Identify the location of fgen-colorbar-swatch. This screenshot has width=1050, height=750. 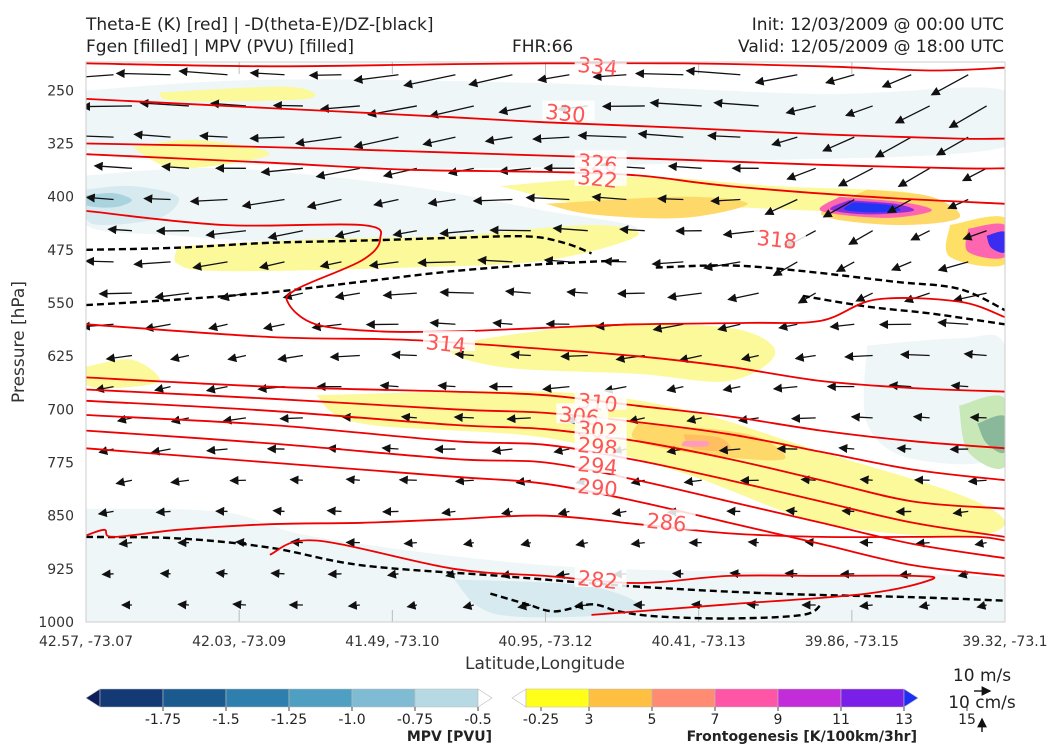
(620, 698).